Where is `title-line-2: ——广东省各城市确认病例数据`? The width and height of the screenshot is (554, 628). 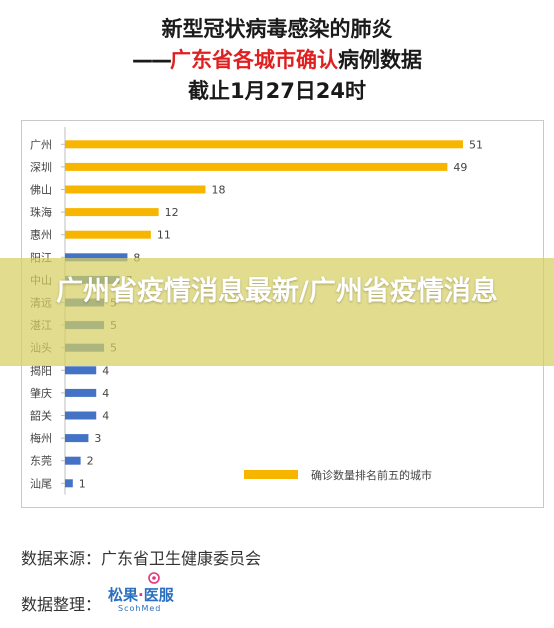 title-line-2: ——广东省各城市确认病例数据 is located at coordinates (277, 60).